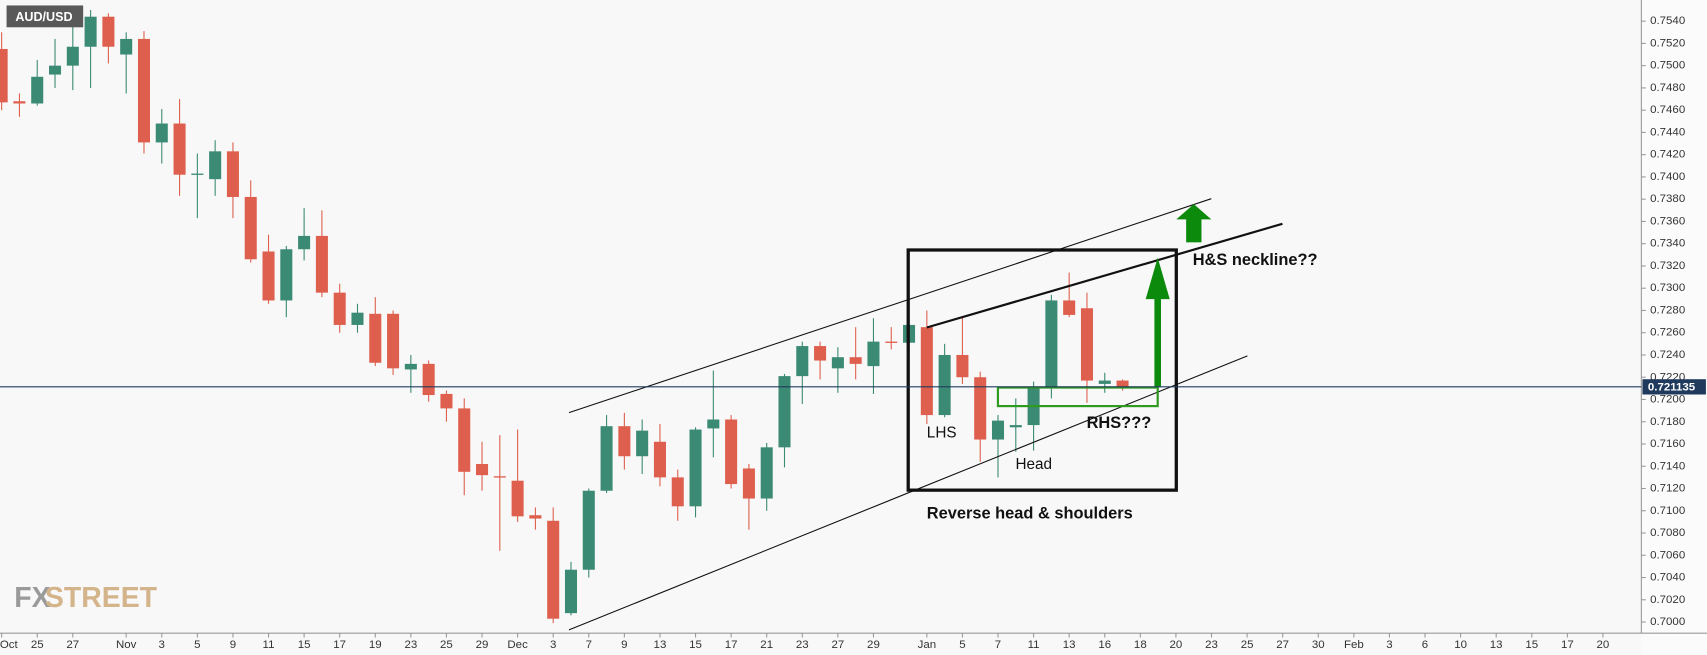 Image resolution: width=1707 pixels, height=655 pixels. Describe the element at coordinates (1667, 489) in the screenshot. I see `y-tick-label: 0.7120` at that location.